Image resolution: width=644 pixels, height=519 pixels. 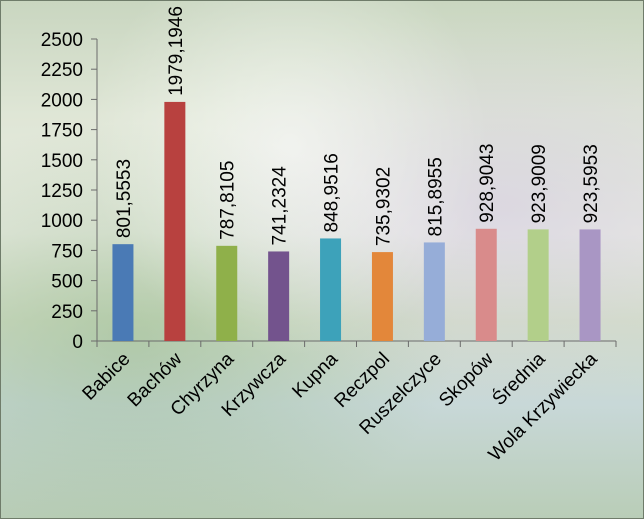 I want to click on y-tick-label: 2250, so click(x=62, y=70).